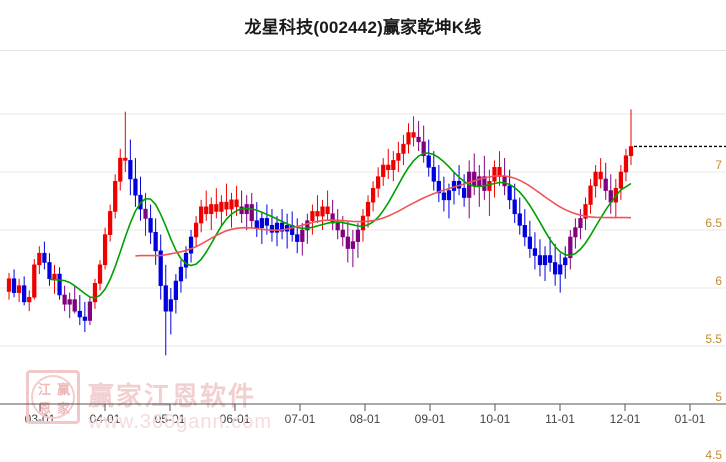  I want to click on watermark-url: www.360gann.com, so click(180, 422).